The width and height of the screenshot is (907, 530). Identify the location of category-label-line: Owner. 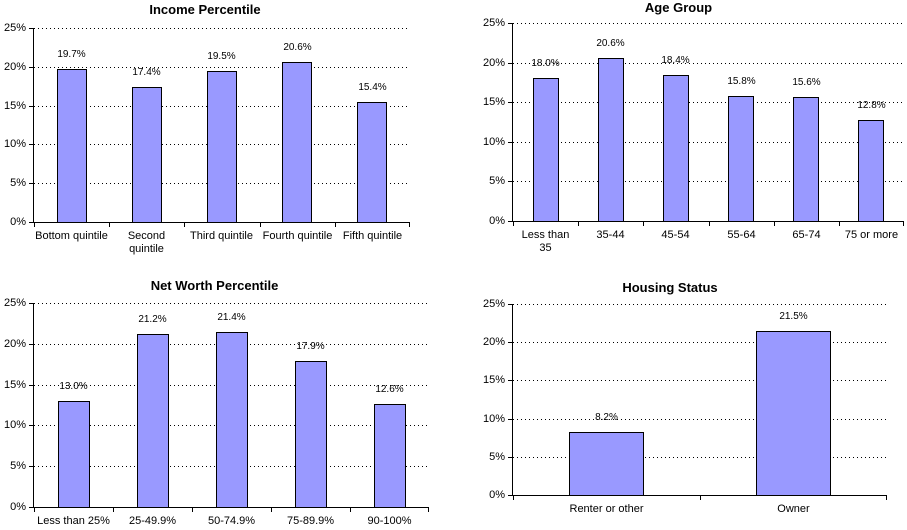
(793, 509).